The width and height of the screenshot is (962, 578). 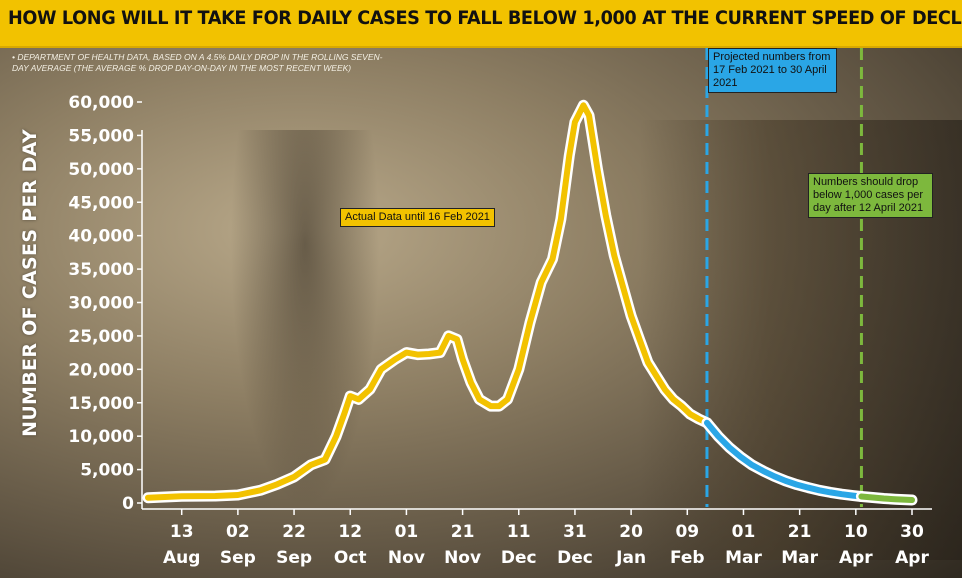 What do you see at coordinates (631, 532) in the screenshot?
I see `x-tick-day: 20` at bounding box center [631, 532].